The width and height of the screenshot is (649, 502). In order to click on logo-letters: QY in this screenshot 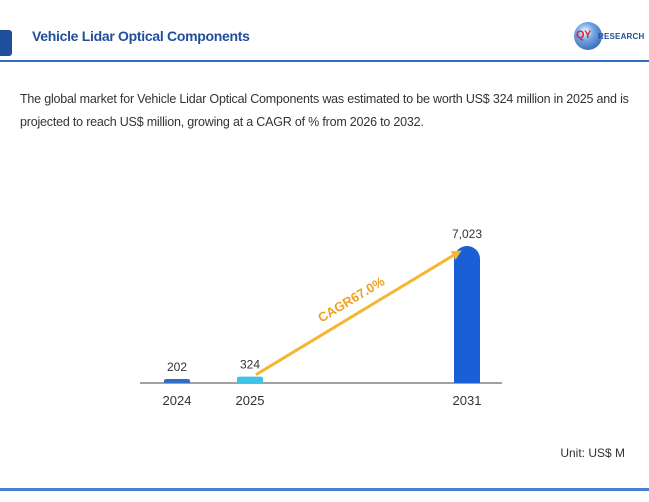, I will do `click(583, 35)`.